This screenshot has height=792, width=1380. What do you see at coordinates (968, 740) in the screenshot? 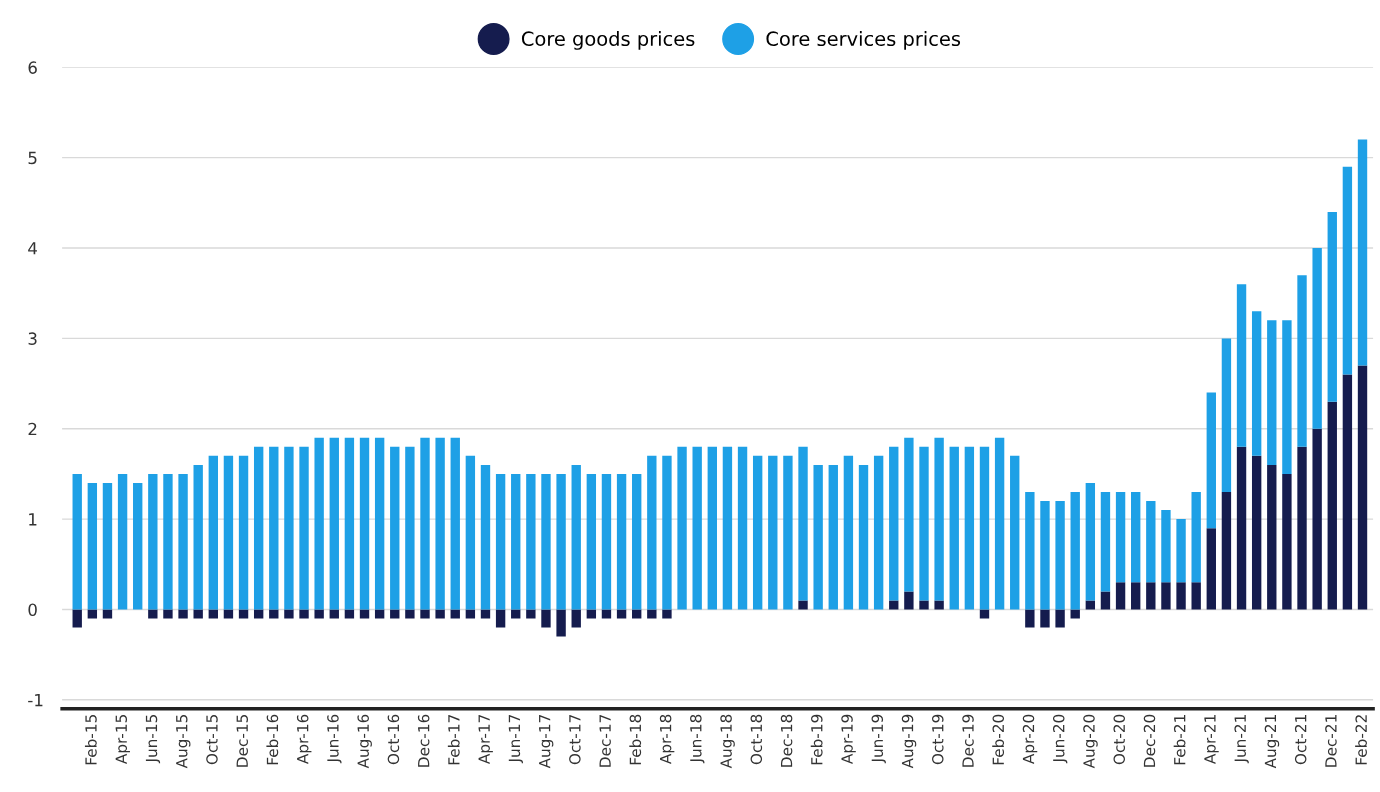
I see `x-tick-label: Dec-19` at bounding box center [968, 740].